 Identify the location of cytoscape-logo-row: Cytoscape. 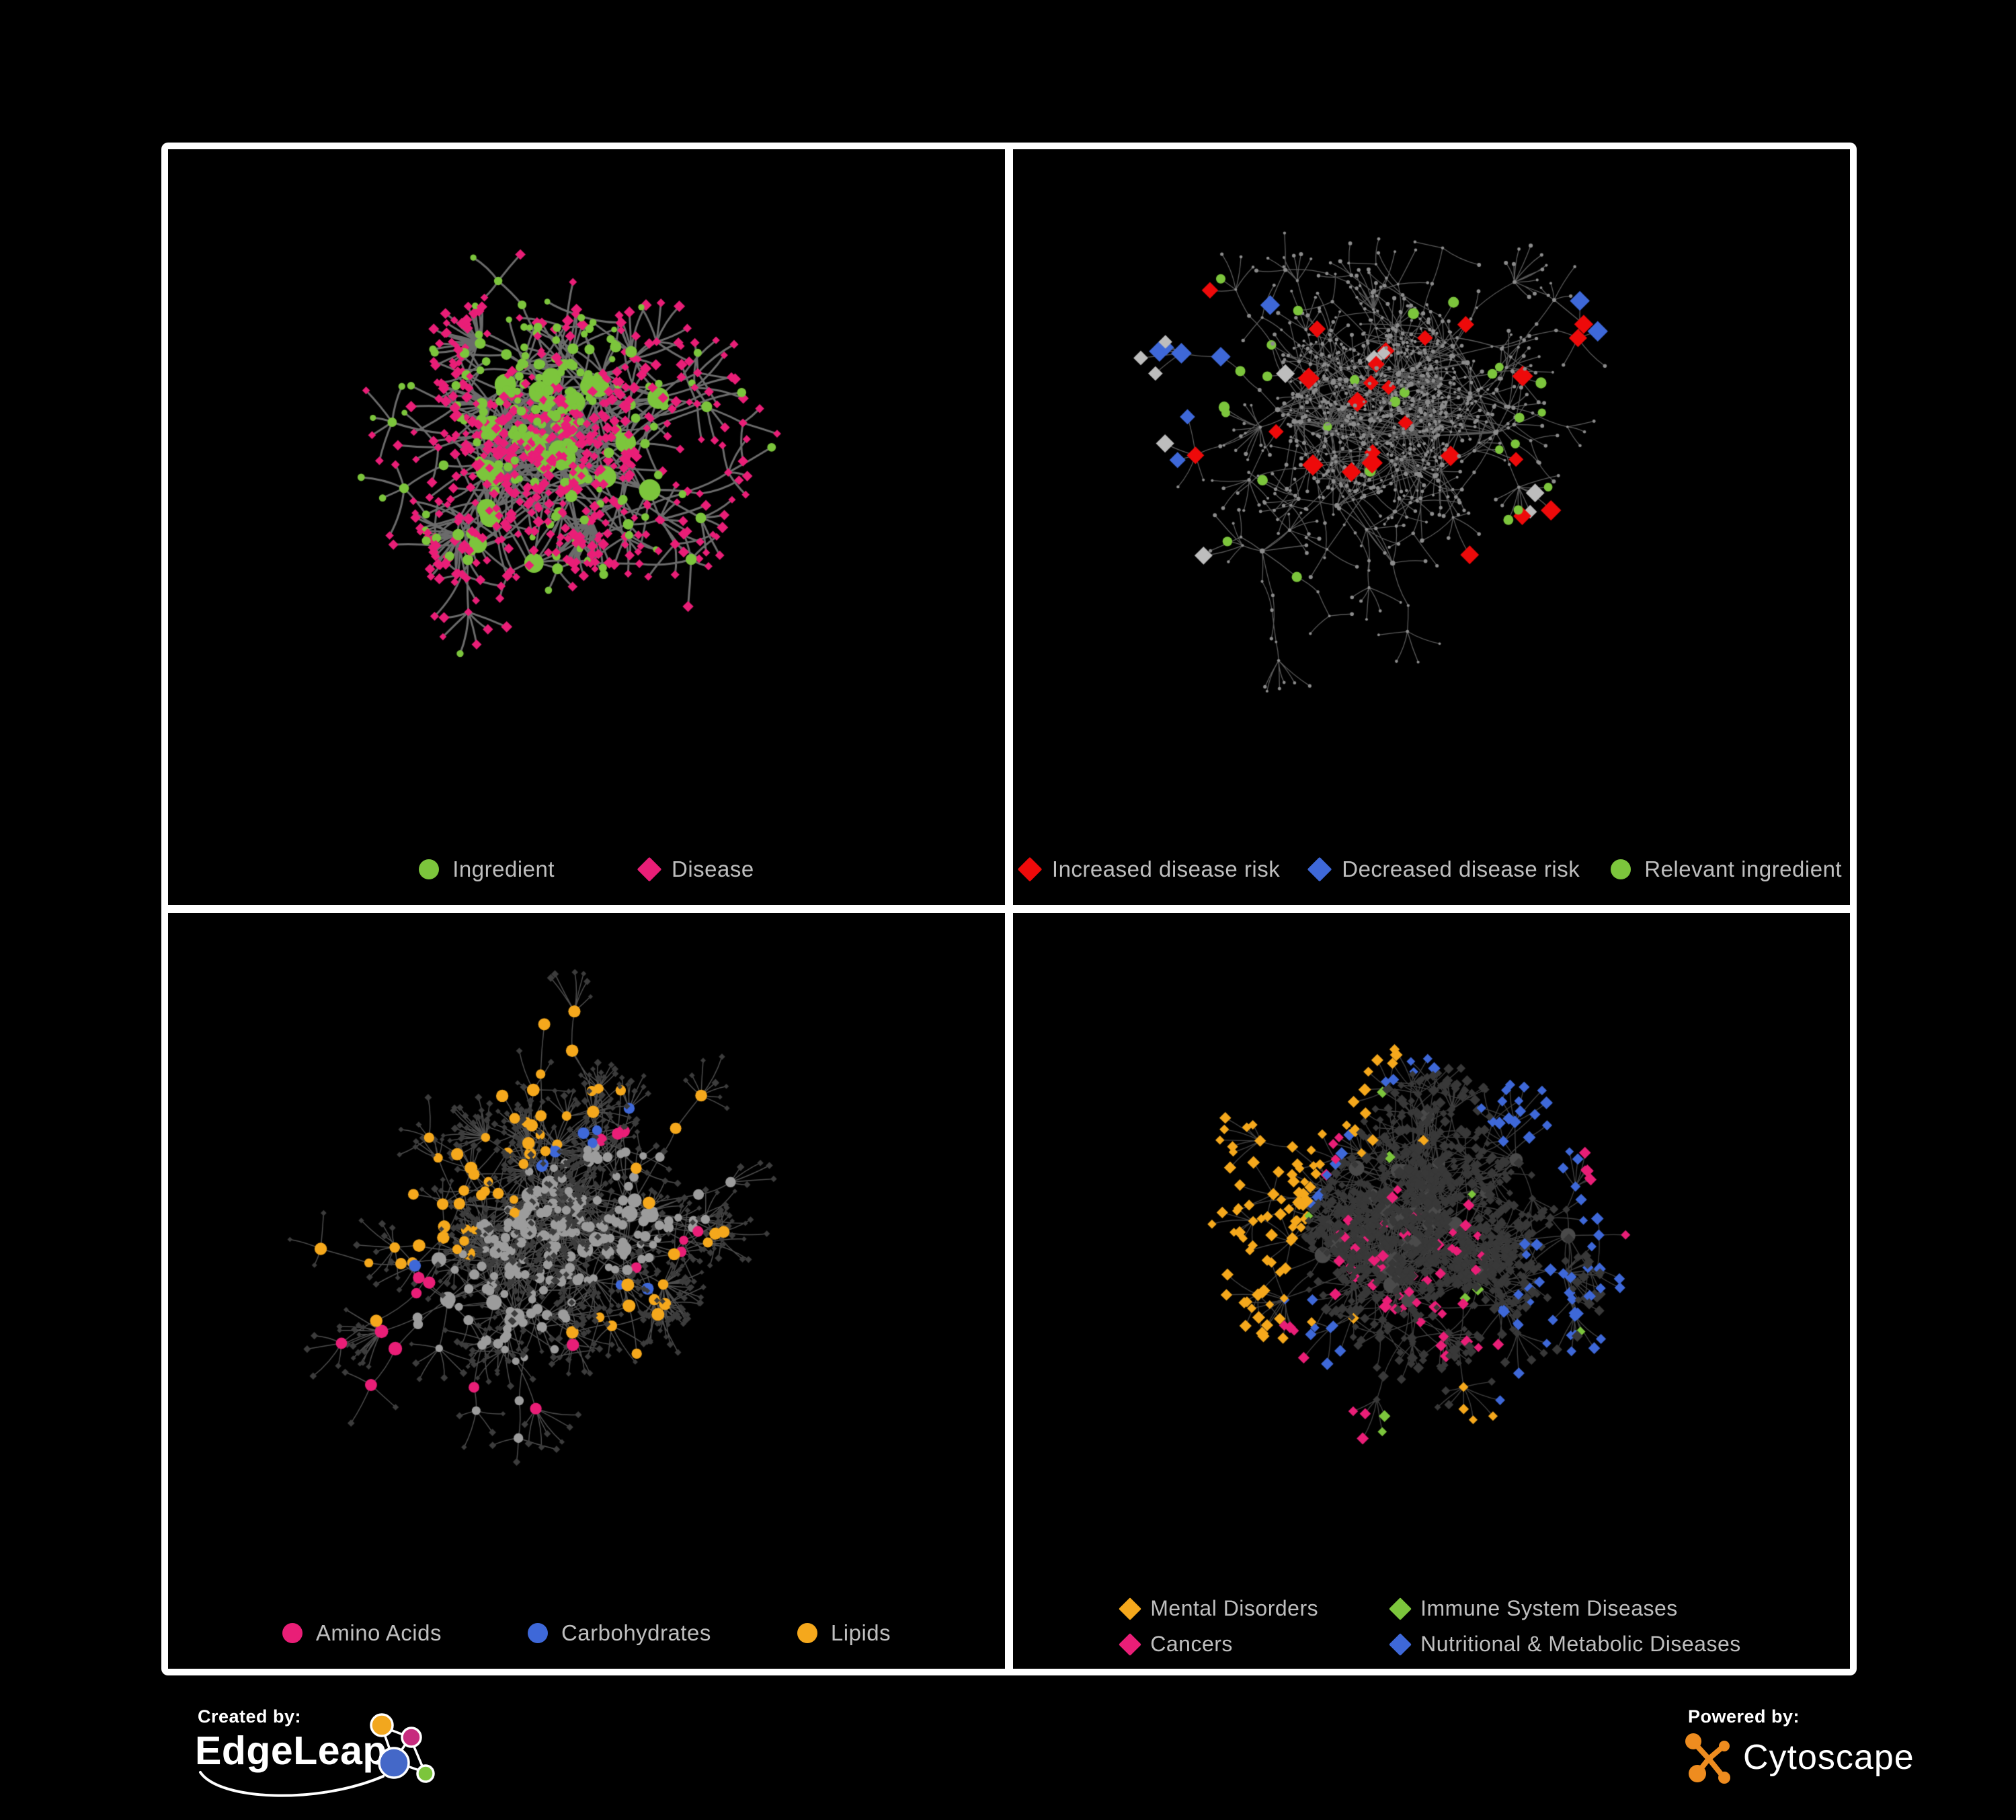
(1799, 1757).